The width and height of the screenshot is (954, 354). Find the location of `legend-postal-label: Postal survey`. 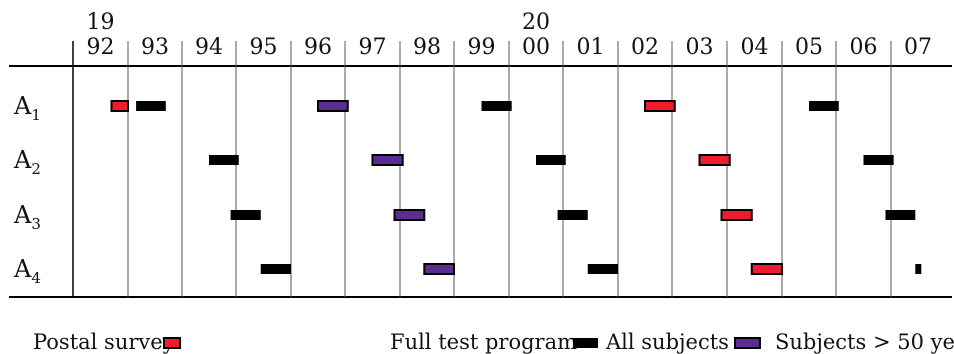

legend-postal-label: Postal survey is located at coordinates (104, 342).